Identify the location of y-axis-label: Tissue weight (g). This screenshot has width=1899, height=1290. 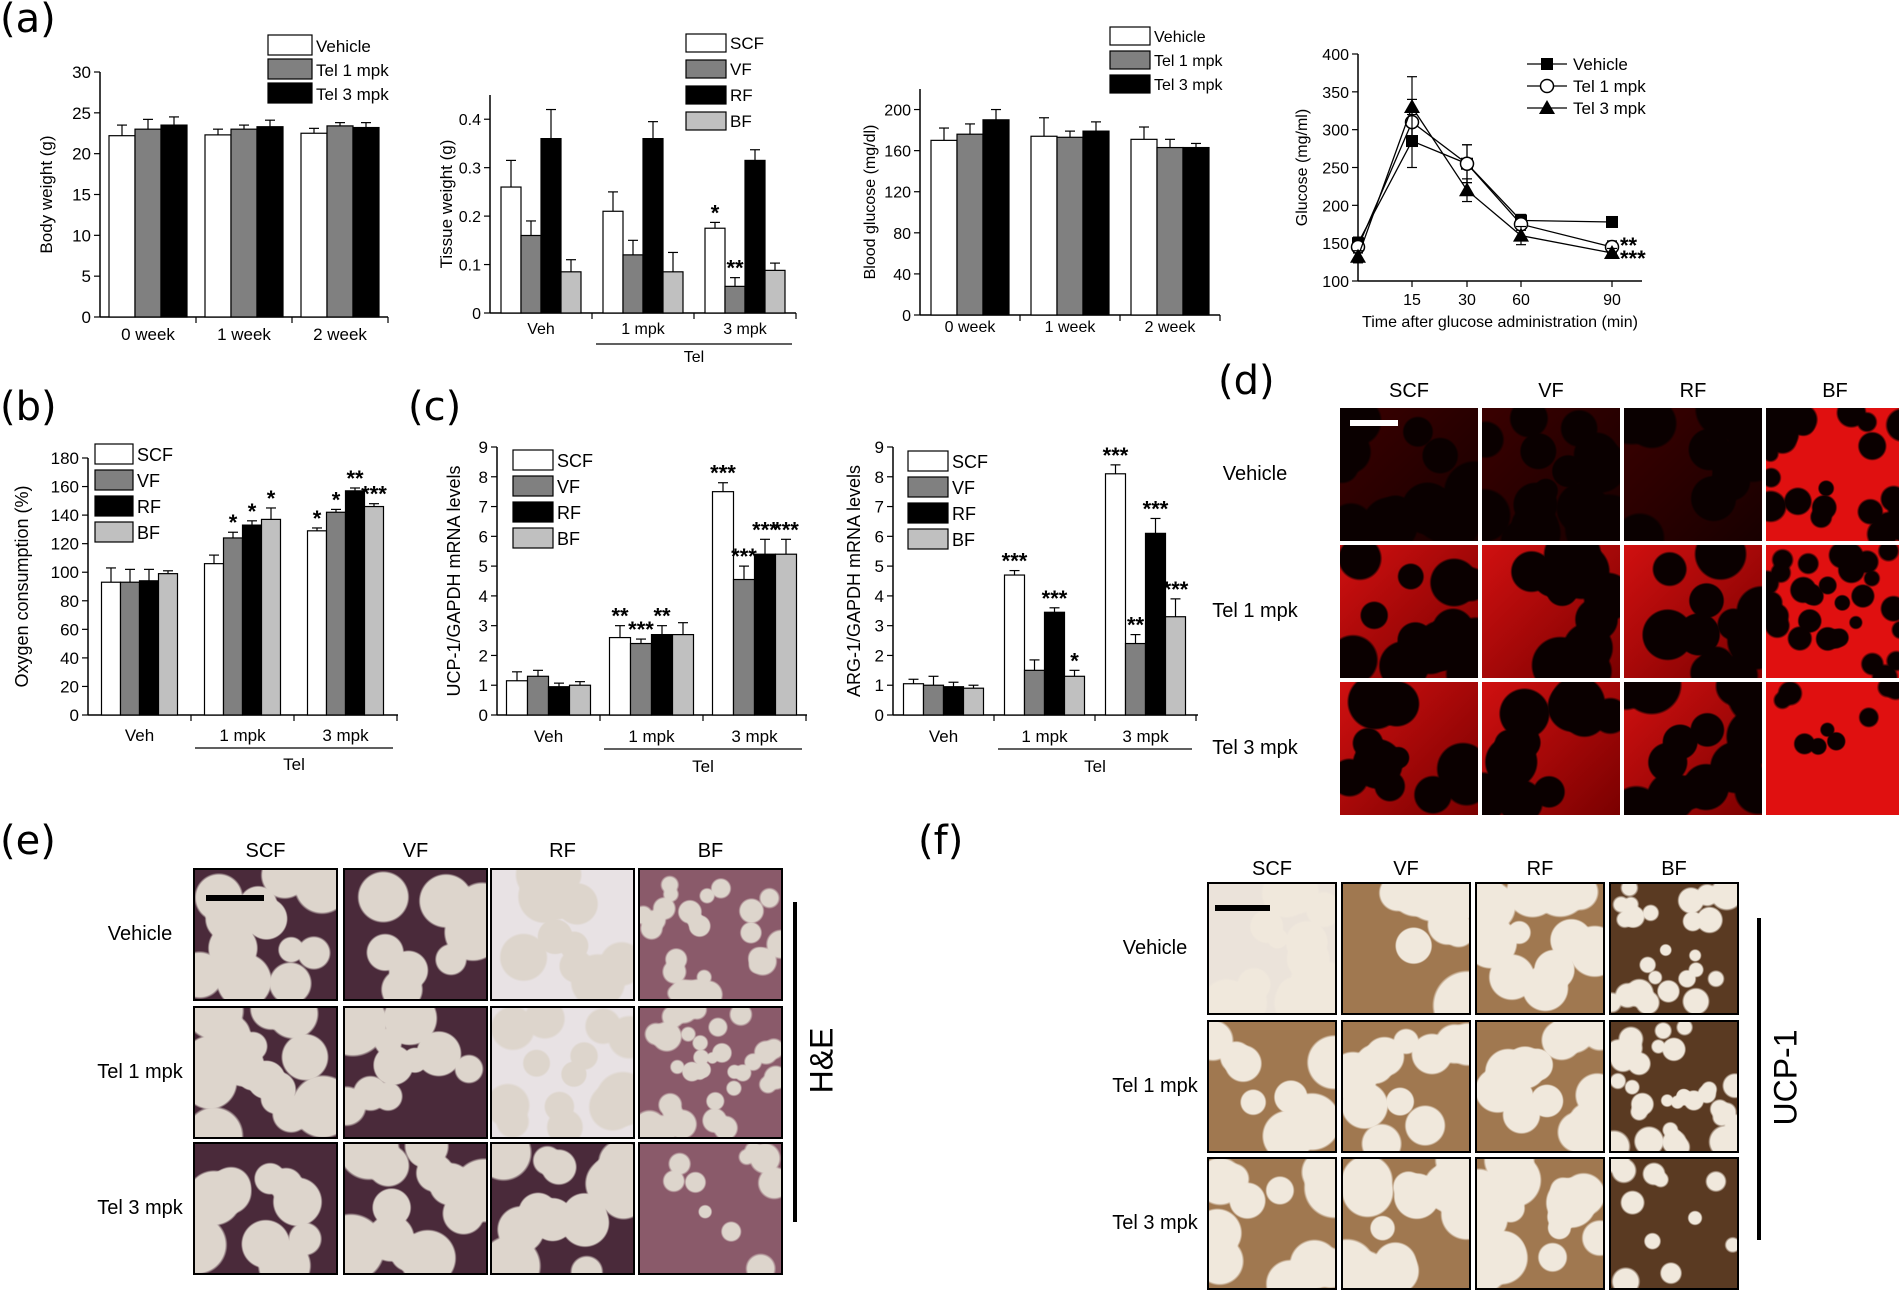
(446, 204).